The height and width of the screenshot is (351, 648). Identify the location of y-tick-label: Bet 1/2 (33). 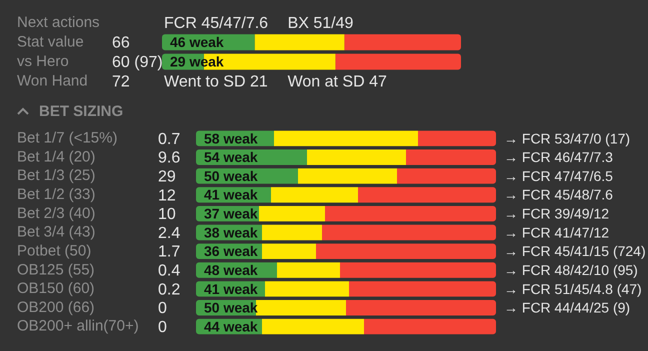
(56, 195).